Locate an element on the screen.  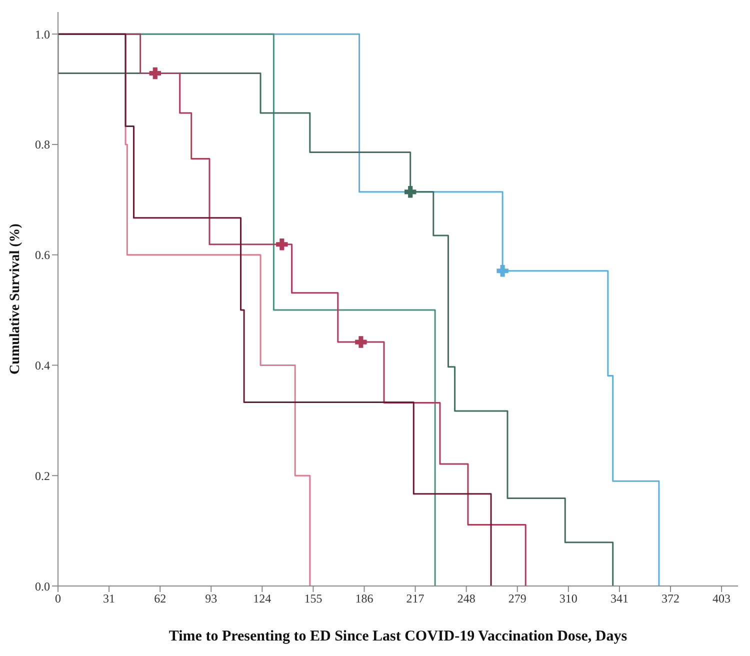
x-tick-label: 310 is located at coordinates (568, 599).